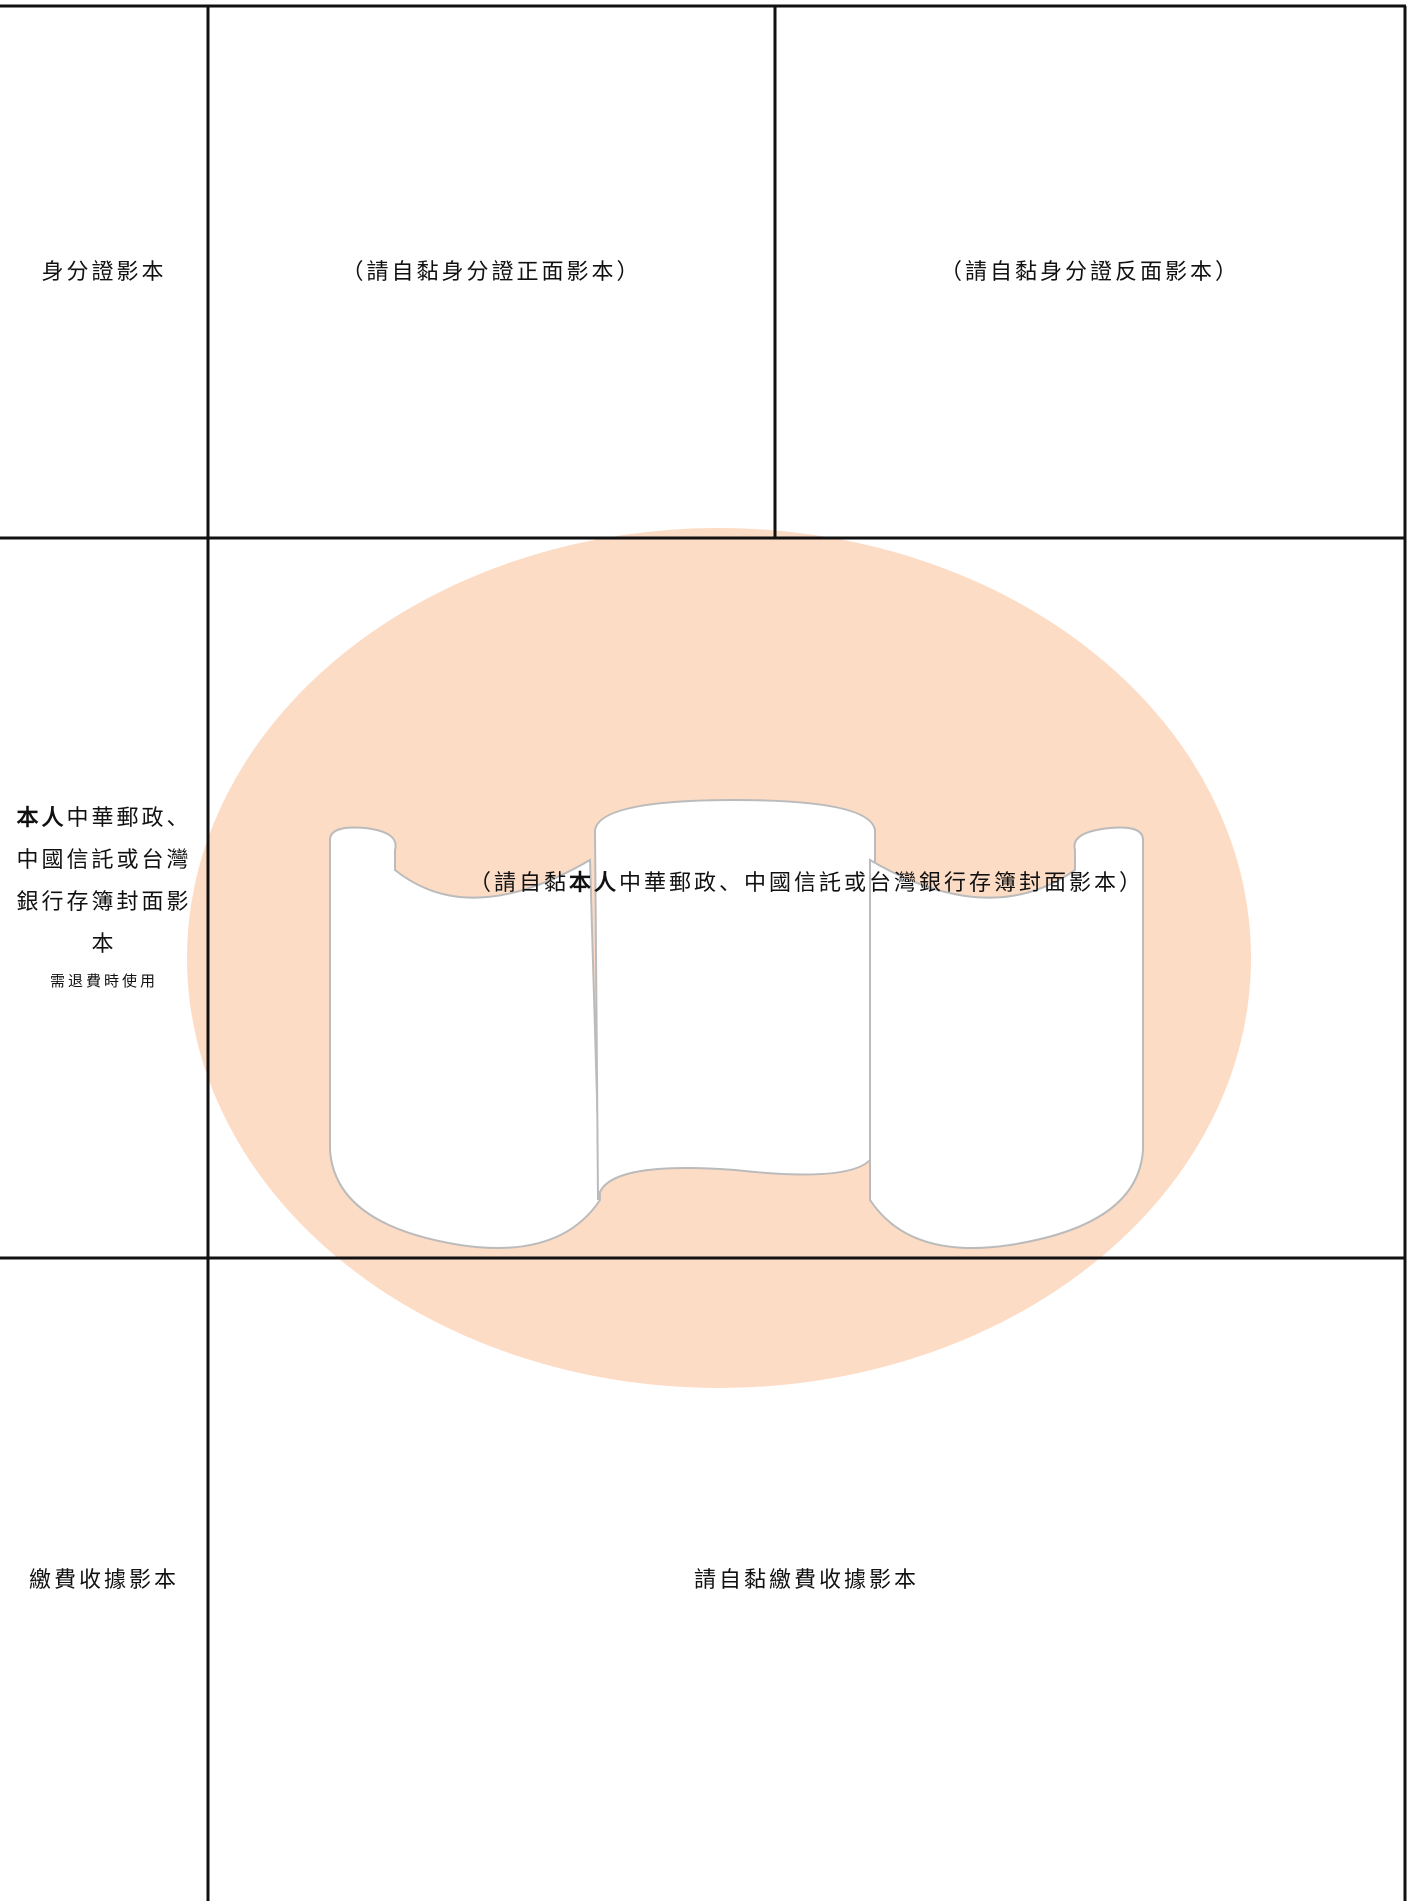  Describe the element at coordinates (491, 271) in the screenshot. I see `cell-text: （請自黏身分證正面影本）` at that location.